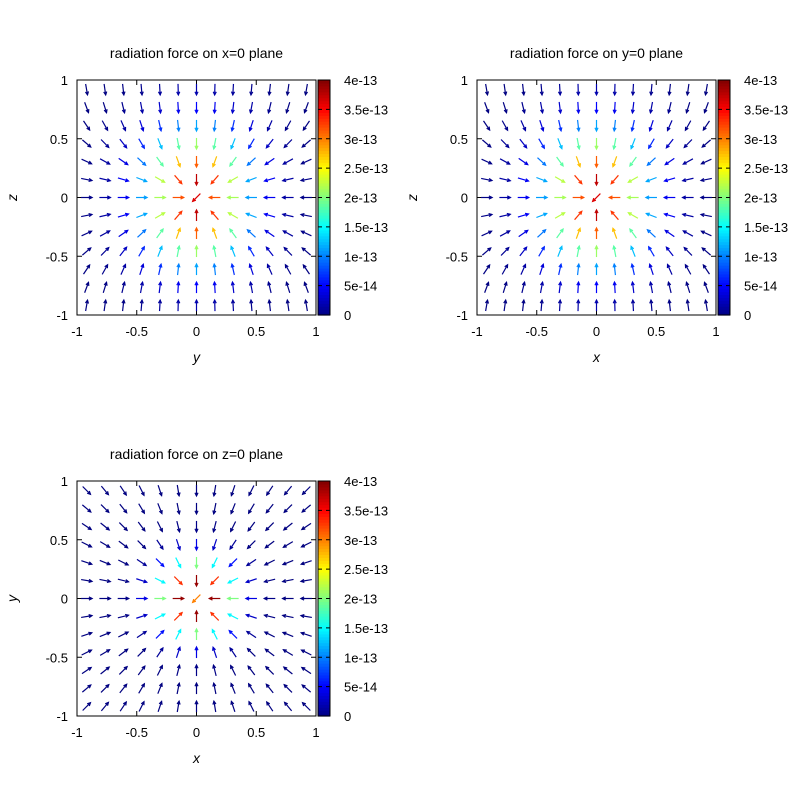 This screenshot has width=800, height=800. I want to click on x-tick-label: -1, so click(77, 732).